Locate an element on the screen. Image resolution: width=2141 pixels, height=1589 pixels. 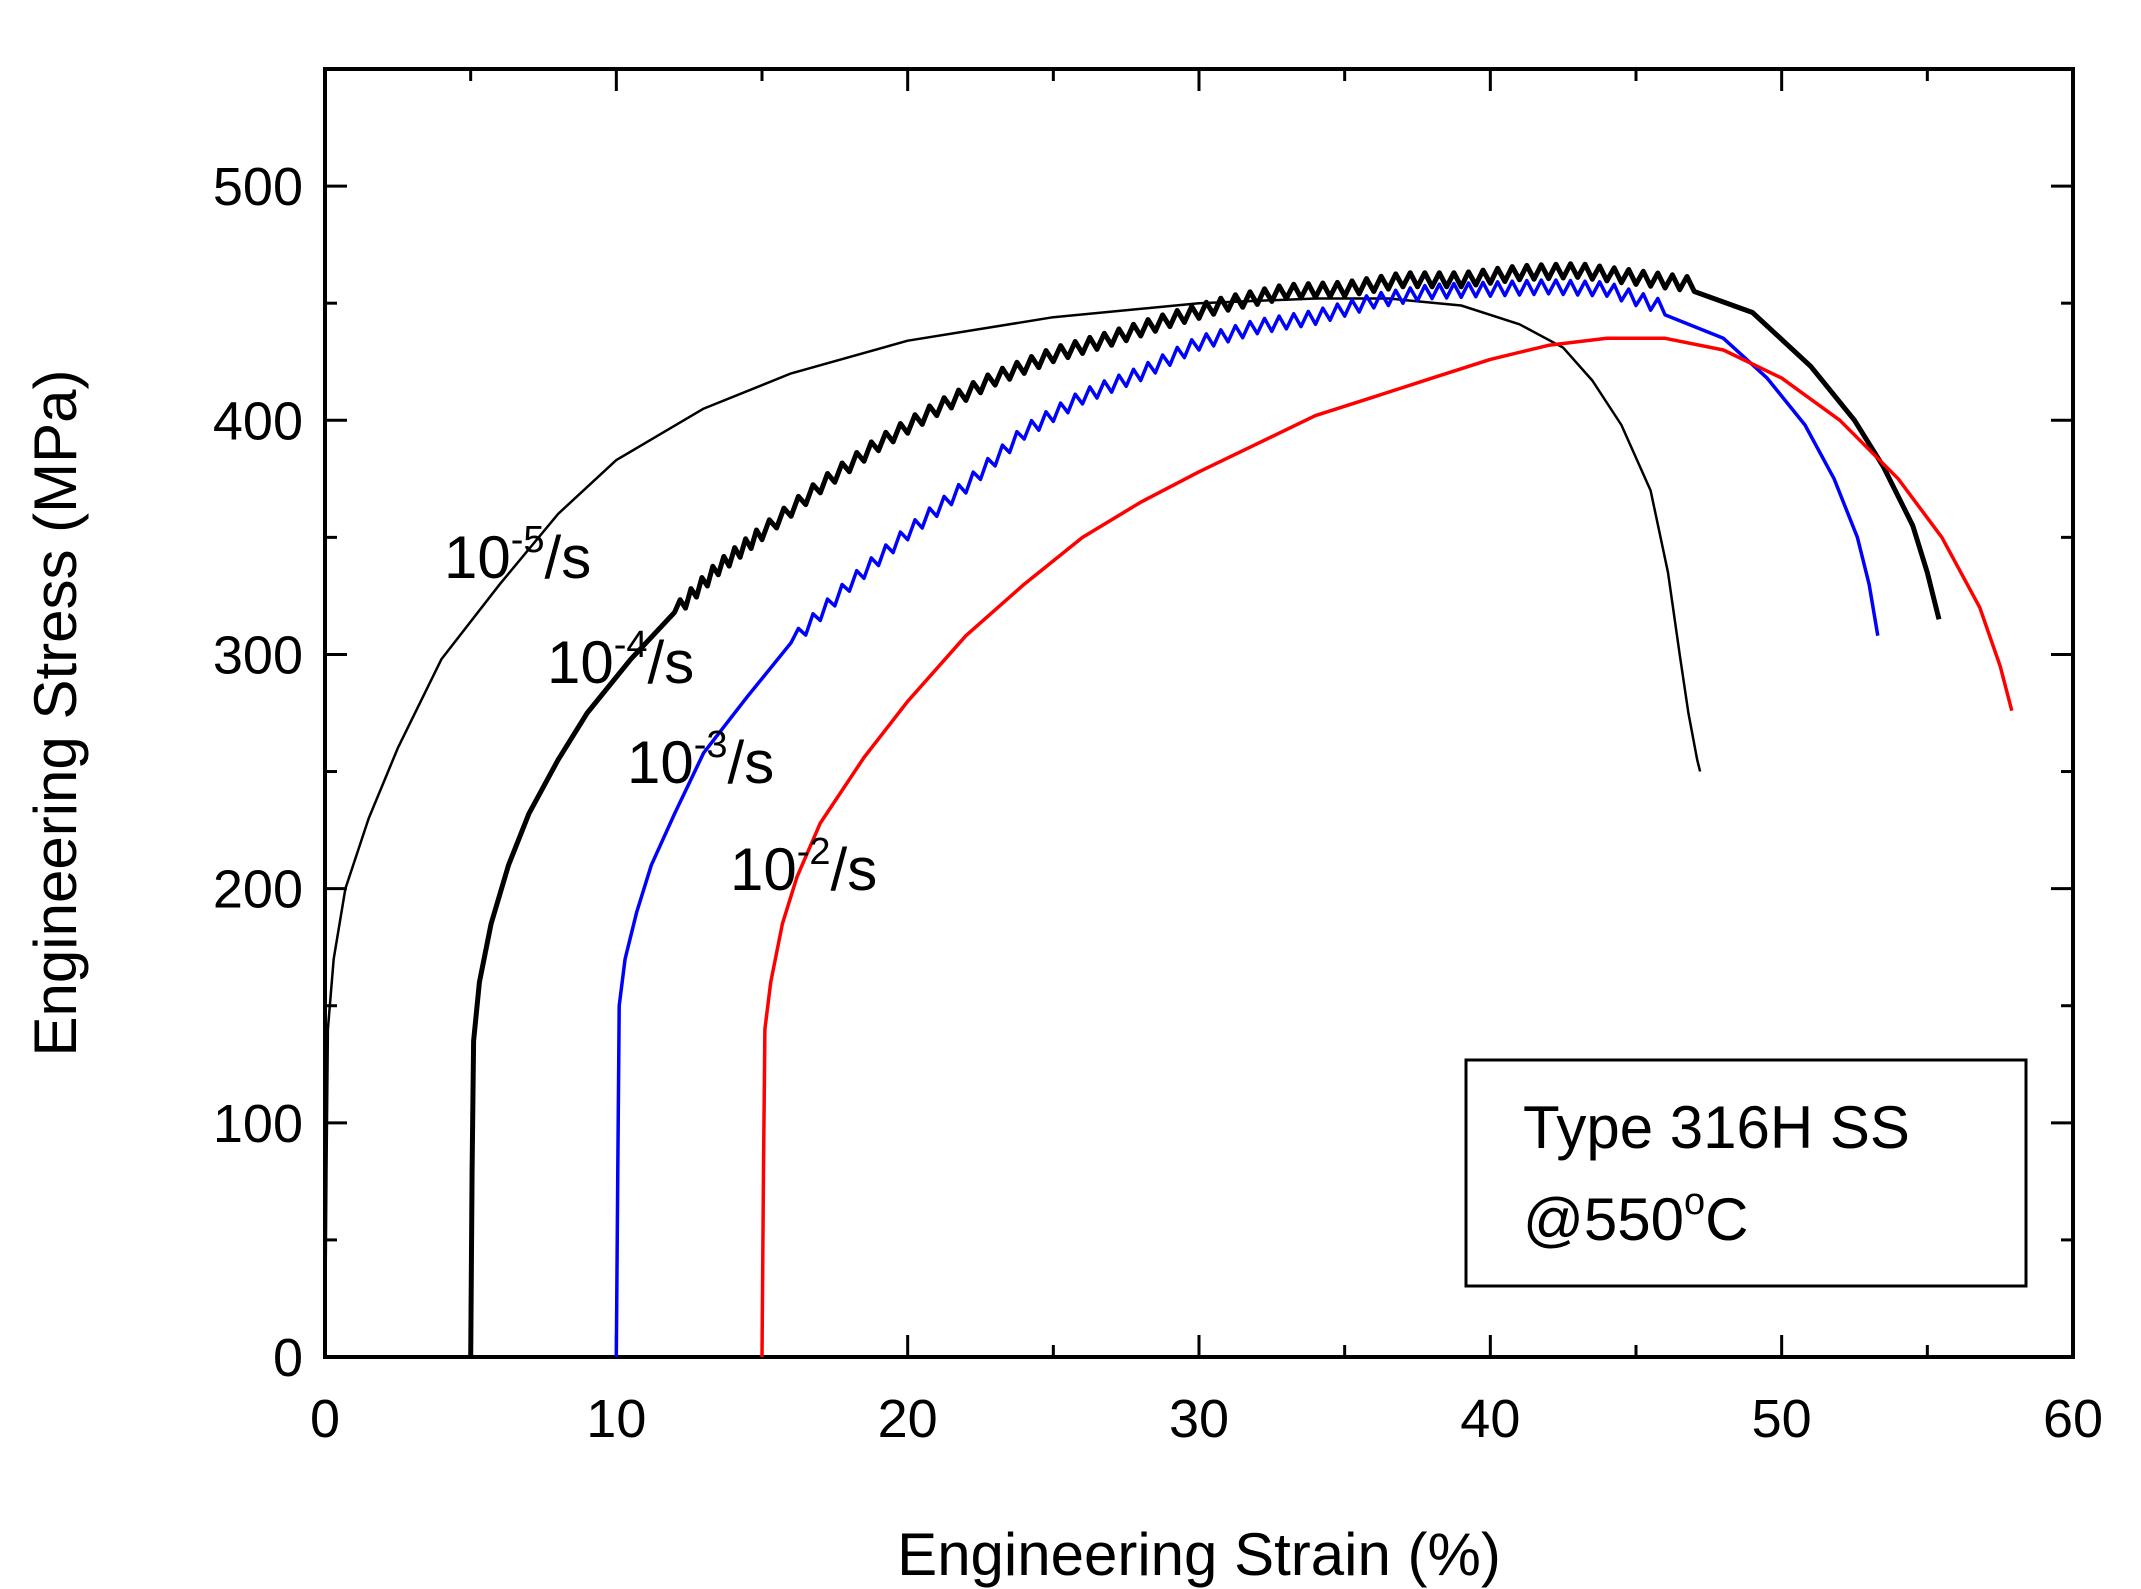
rate-label-1e-2: 10-2/s is located at coordinates (803, 867).